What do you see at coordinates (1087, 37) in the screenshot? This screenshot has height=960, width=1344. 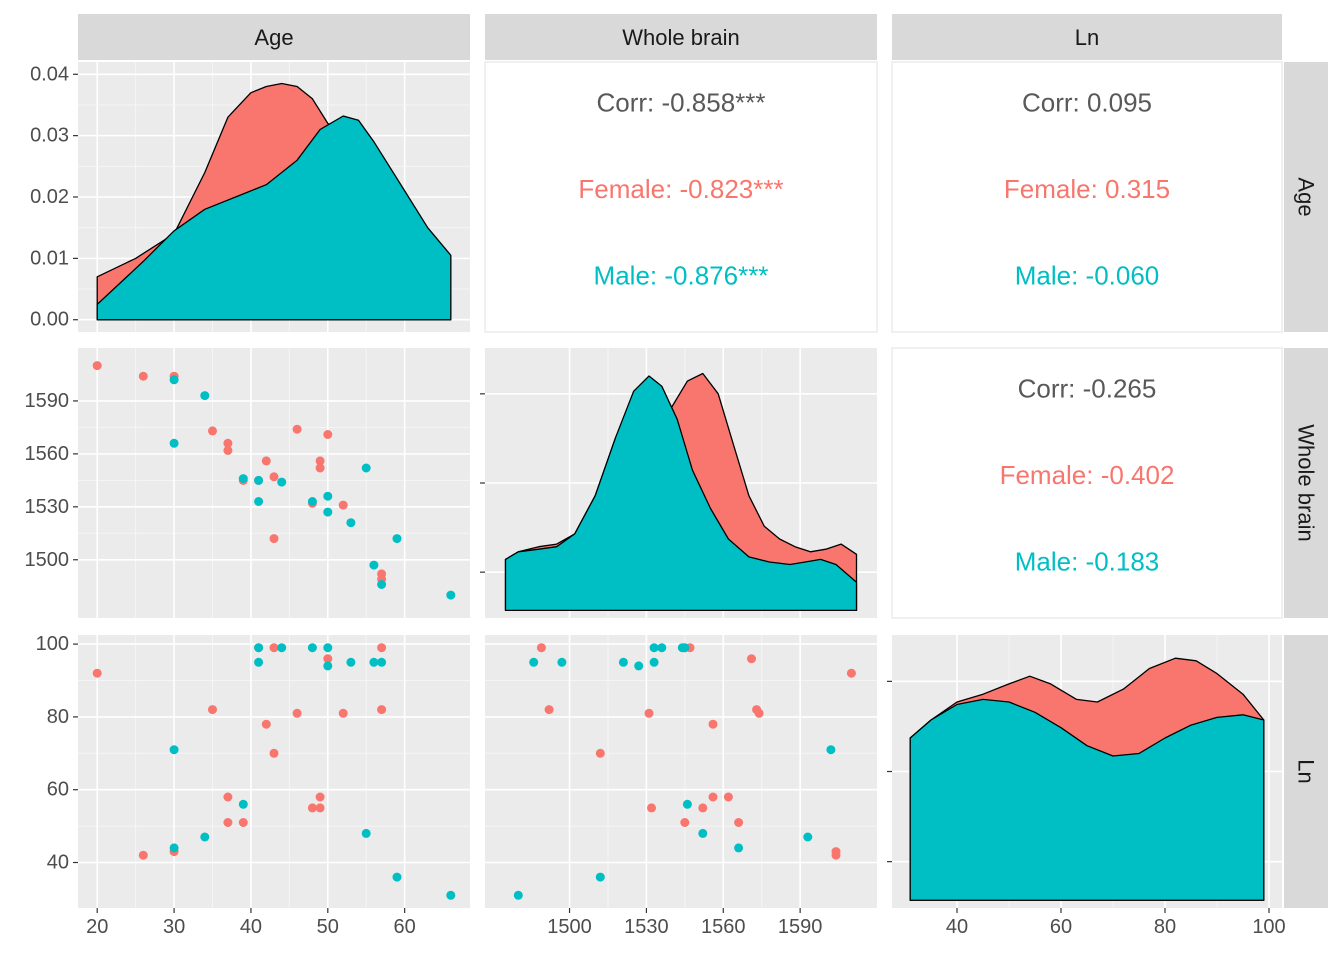 I see `strip-top-label-ln: Ln` at bounding box center [1087, 37].